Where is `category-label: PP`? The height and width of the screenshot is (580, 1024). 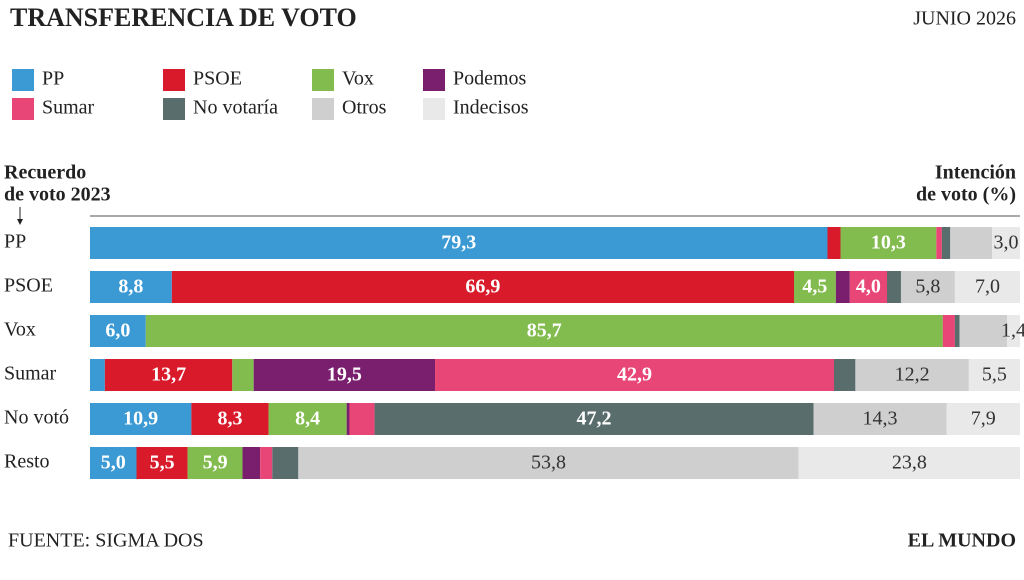
category-label: PP is located at coordinates (15, 242).